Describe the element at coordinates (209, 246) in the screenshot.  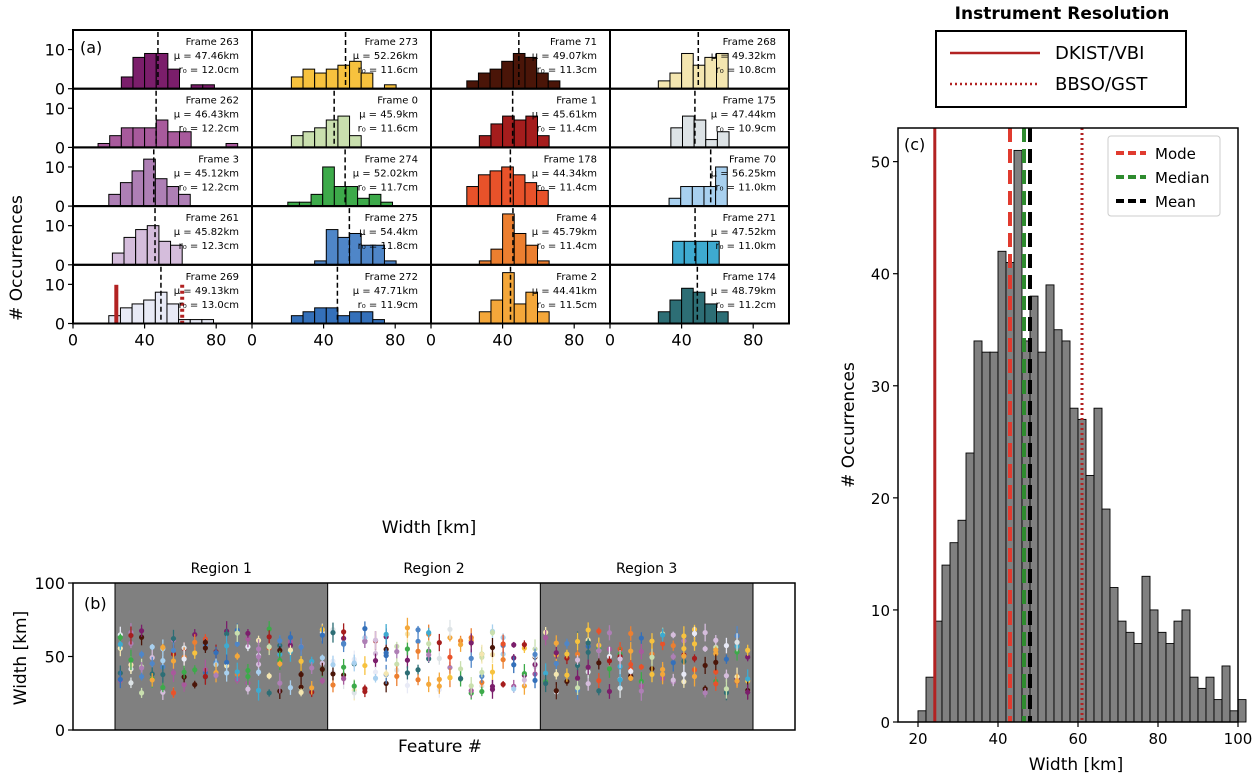
I see `r0-label: r₀ = 12.3cm` at that location.